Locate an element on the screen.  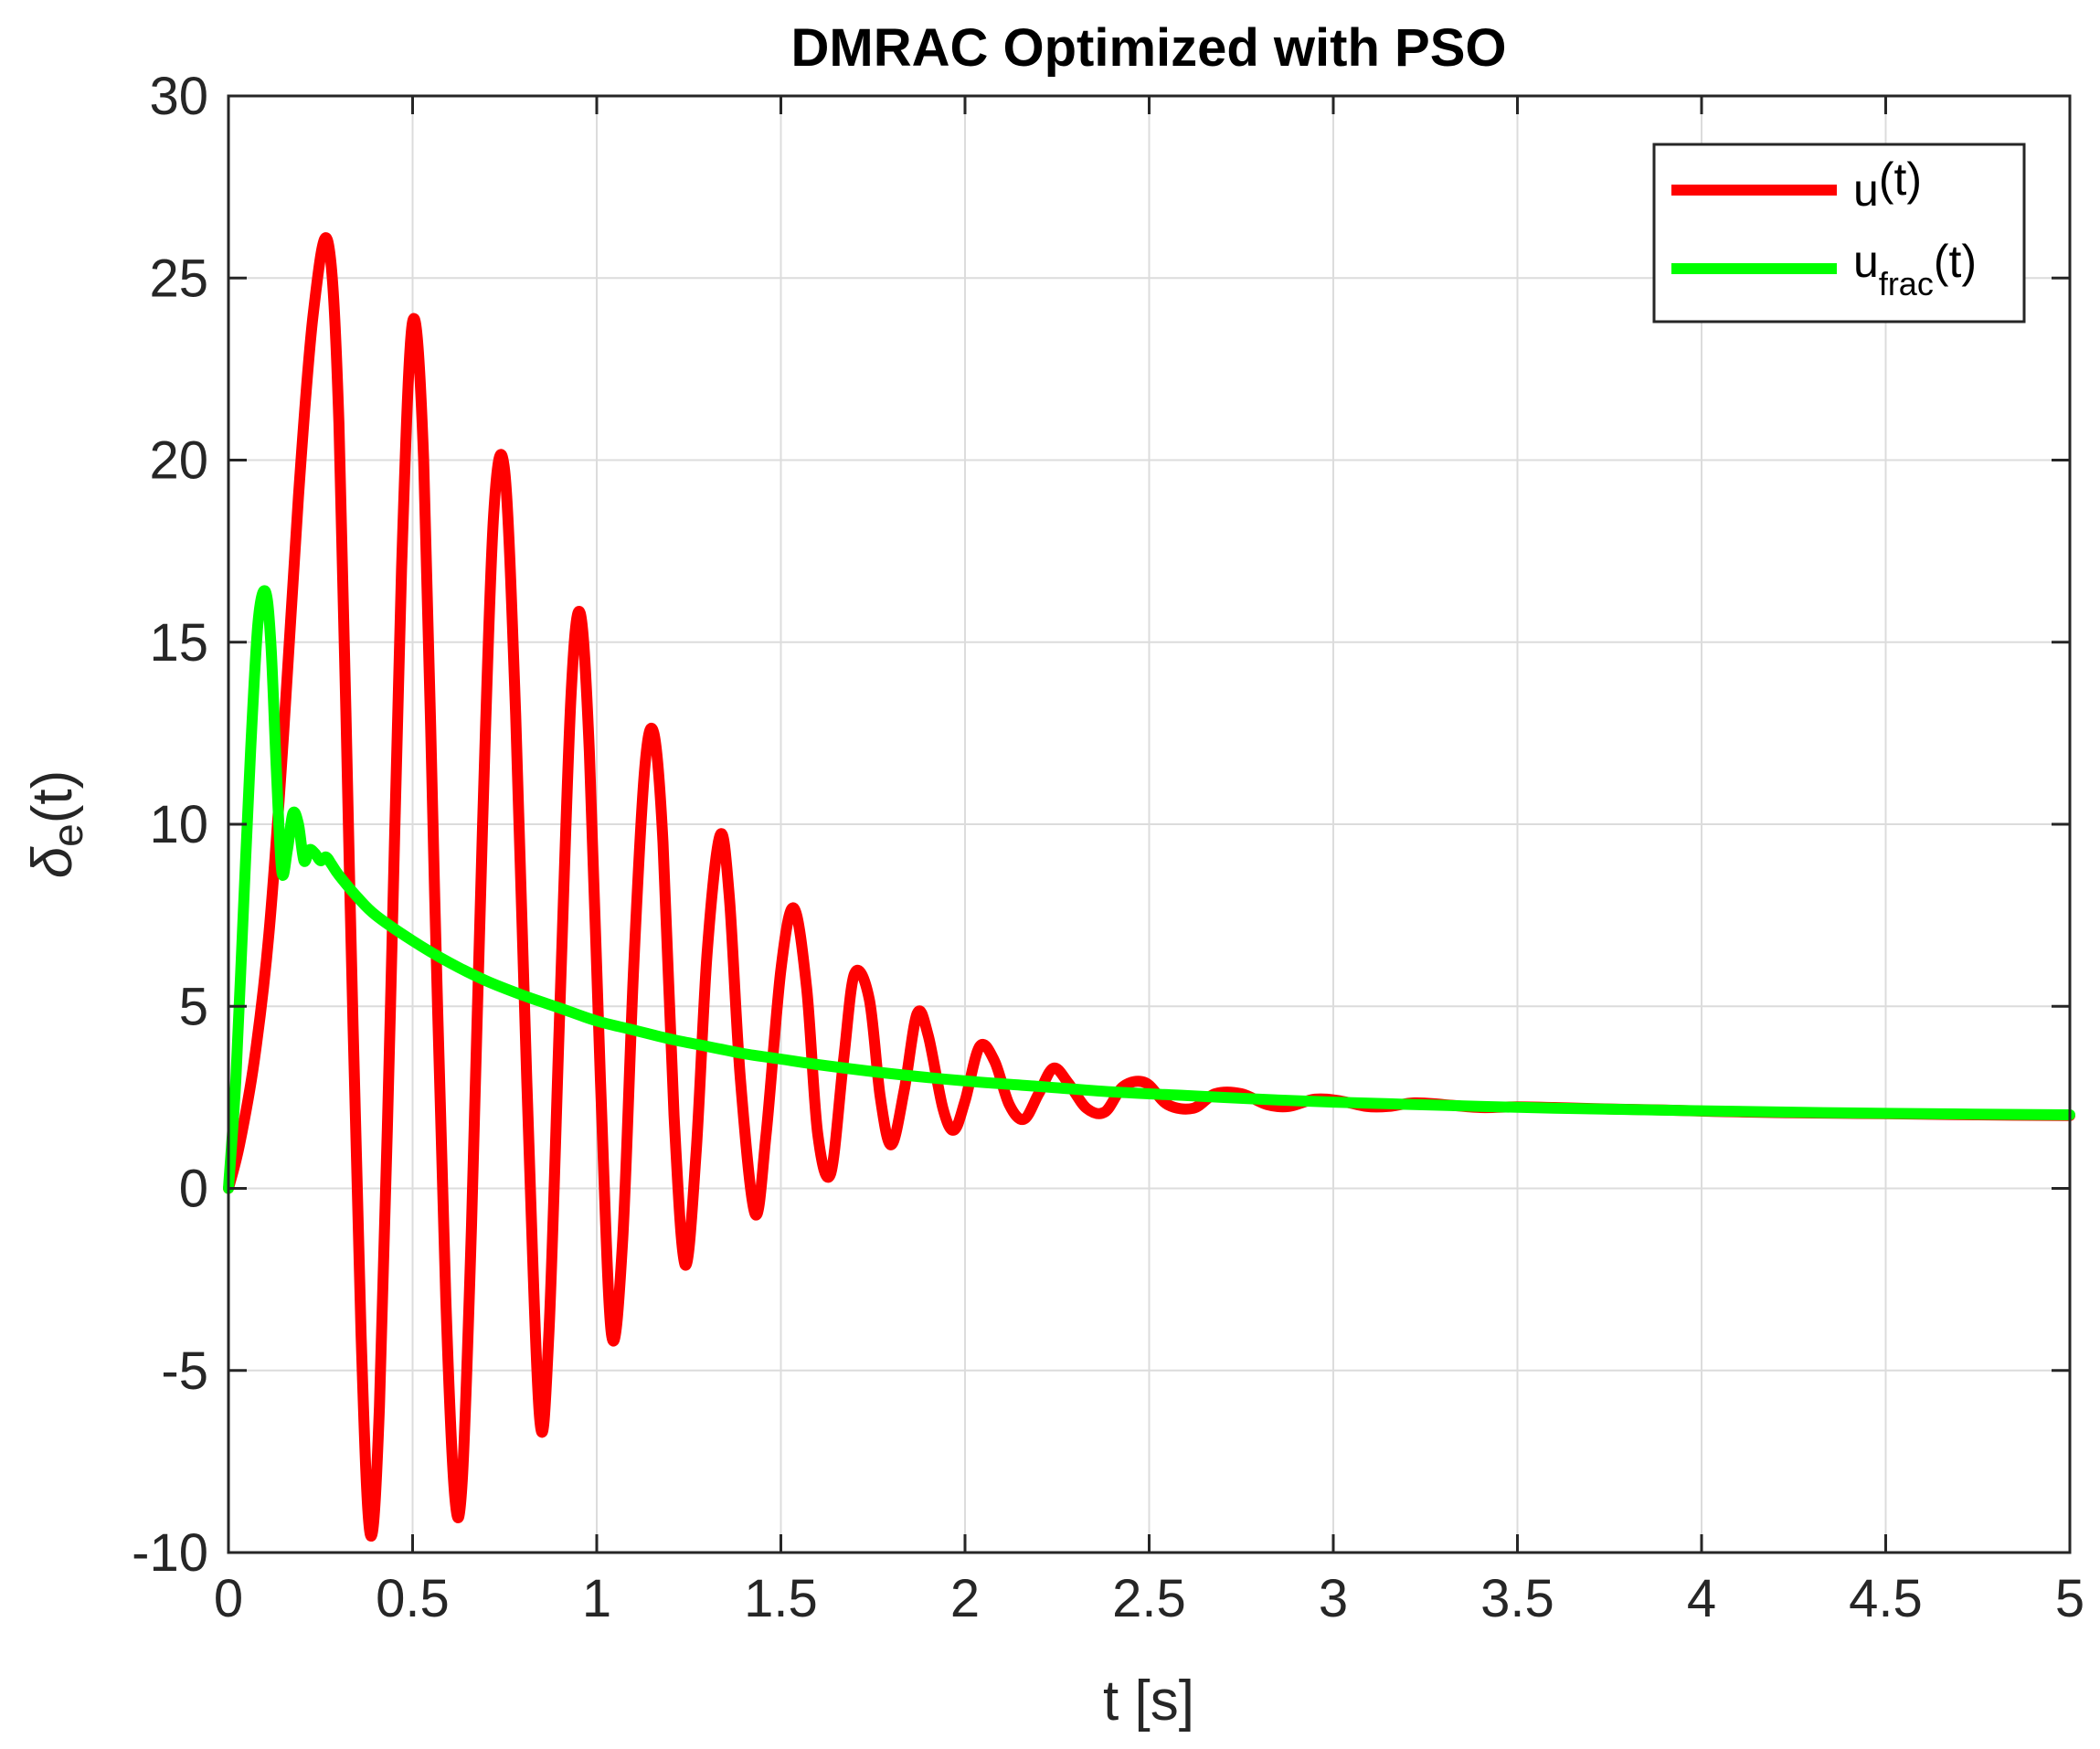
legend-box is located at coordinates (1839, 233).